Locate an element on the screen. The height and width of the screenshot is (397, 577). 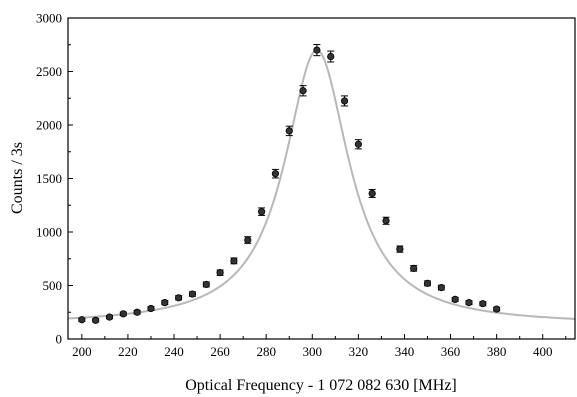
x-tick-label: 320 is located at coordinates (359, 351).